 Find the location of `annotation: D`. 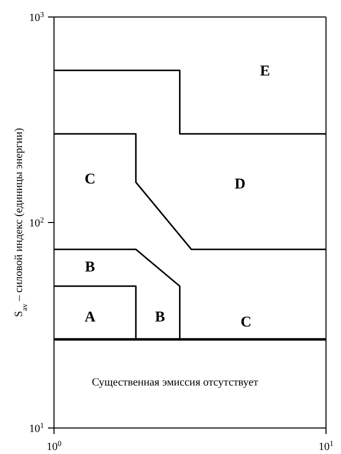

annotation: D is located at coordinates (240, 184).